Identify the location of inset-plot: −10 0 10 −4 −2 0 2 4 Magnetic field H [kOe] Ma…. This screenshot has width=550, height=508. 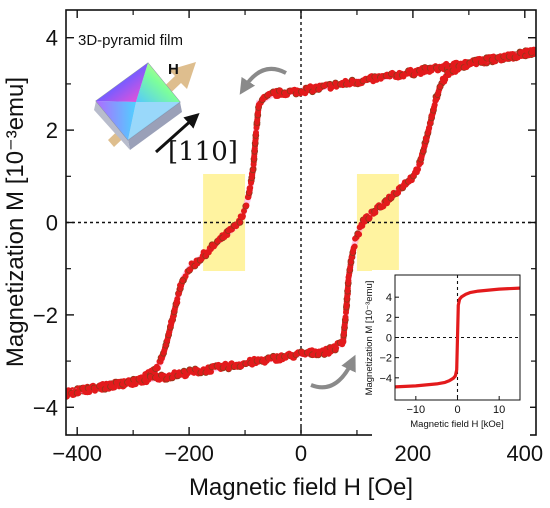
(447, 353).